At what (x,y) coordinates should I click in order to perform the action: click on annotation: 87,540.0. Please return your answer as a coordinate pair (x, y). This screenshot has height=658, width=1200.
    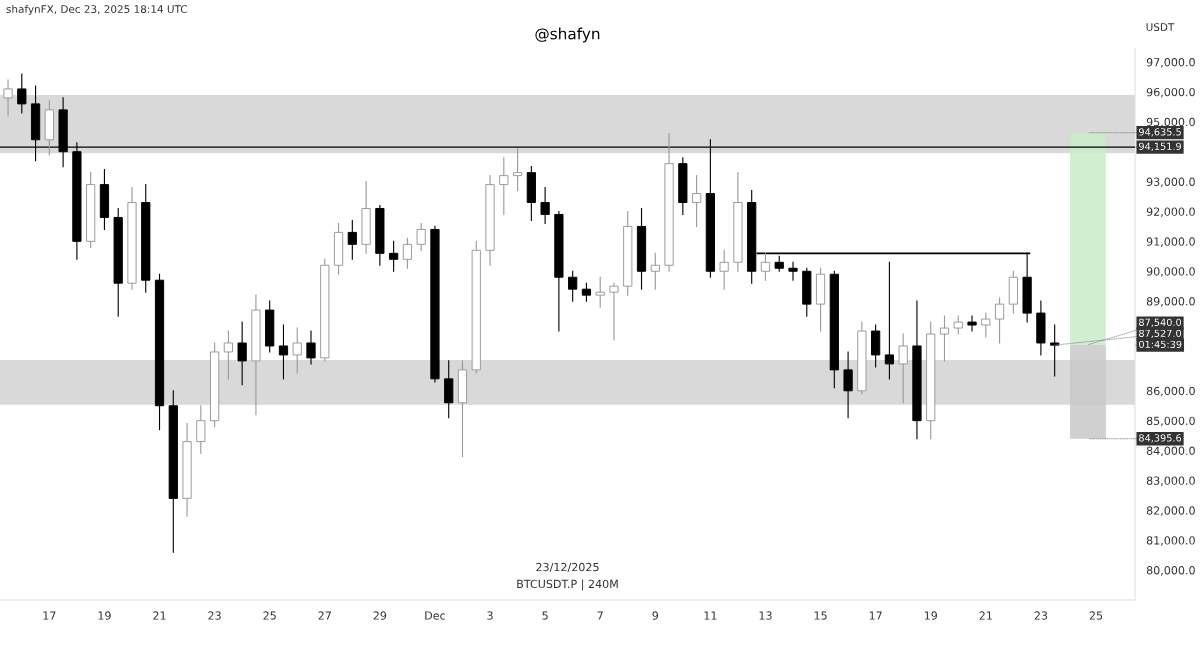
    Looking at the image, I should click on (1160, 322).